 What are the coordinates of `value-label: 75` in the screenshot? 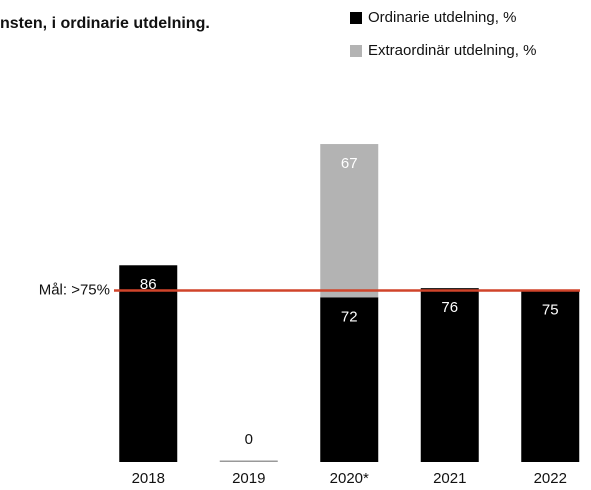 It's located at (550, 309).